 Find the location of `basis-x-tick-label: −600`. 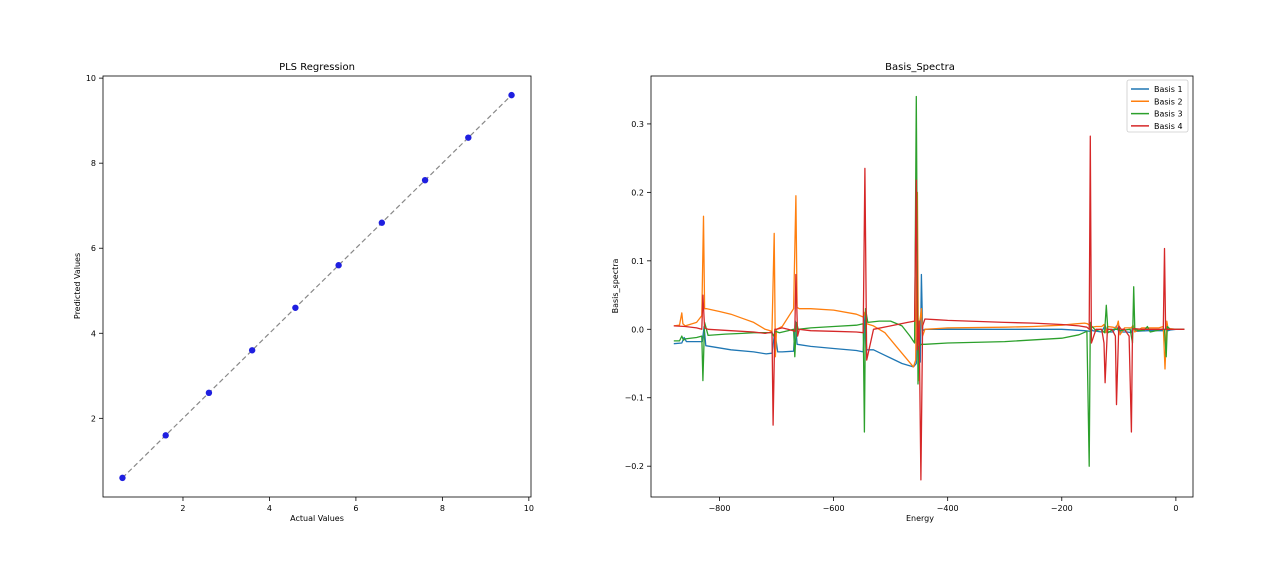

basis-x-tick-label: −600 is located at coordinates (834, 508).